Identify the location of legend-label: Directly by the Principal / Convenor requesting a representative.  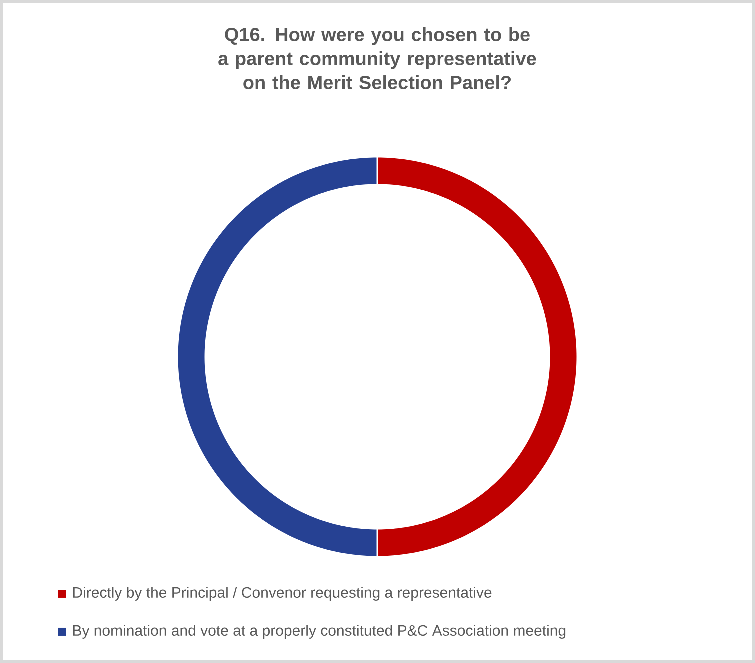
(282, 593).